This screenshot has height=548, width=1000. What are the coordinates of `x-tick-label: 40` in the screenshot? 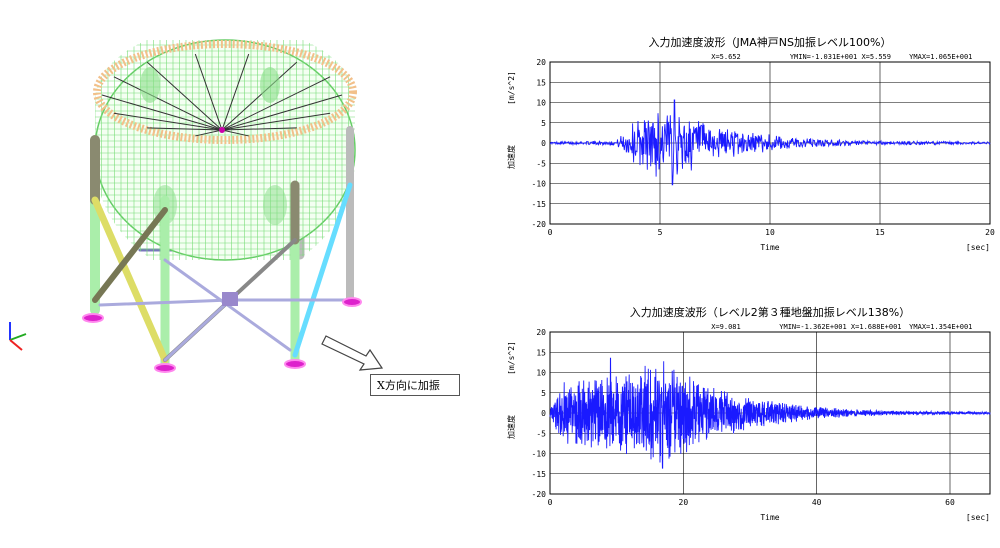 It's located at (817, 502).